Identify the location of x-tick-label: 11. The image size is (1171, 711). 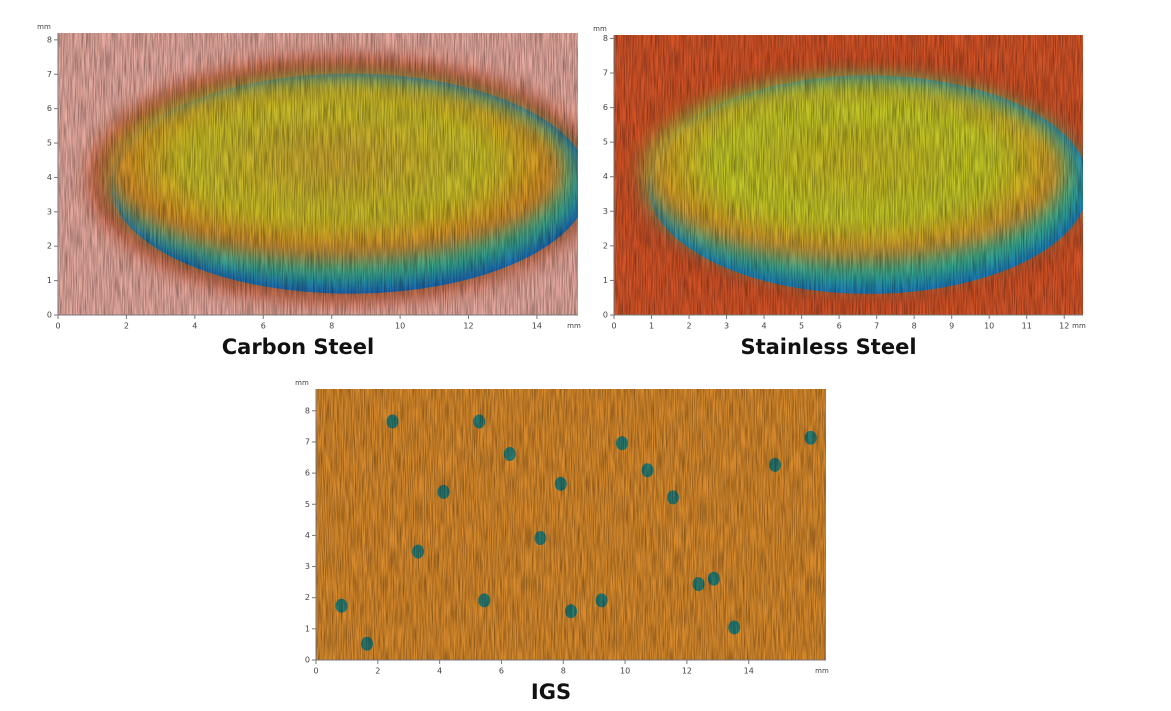
(1027, 326).